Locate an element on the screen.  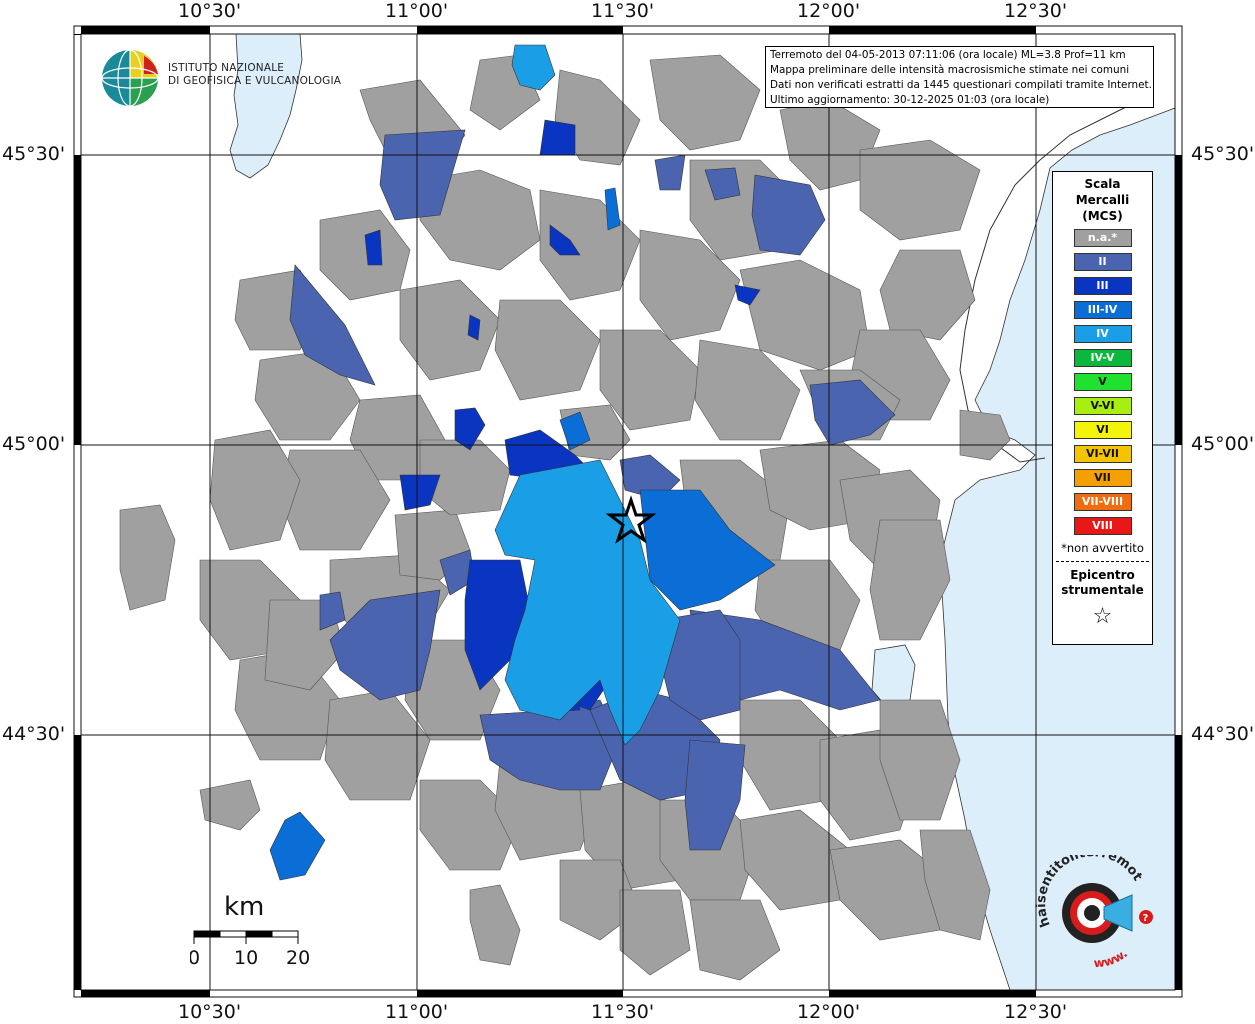
legend-swatch-iv-v: IV-V is located at coordinates (1102, 358).